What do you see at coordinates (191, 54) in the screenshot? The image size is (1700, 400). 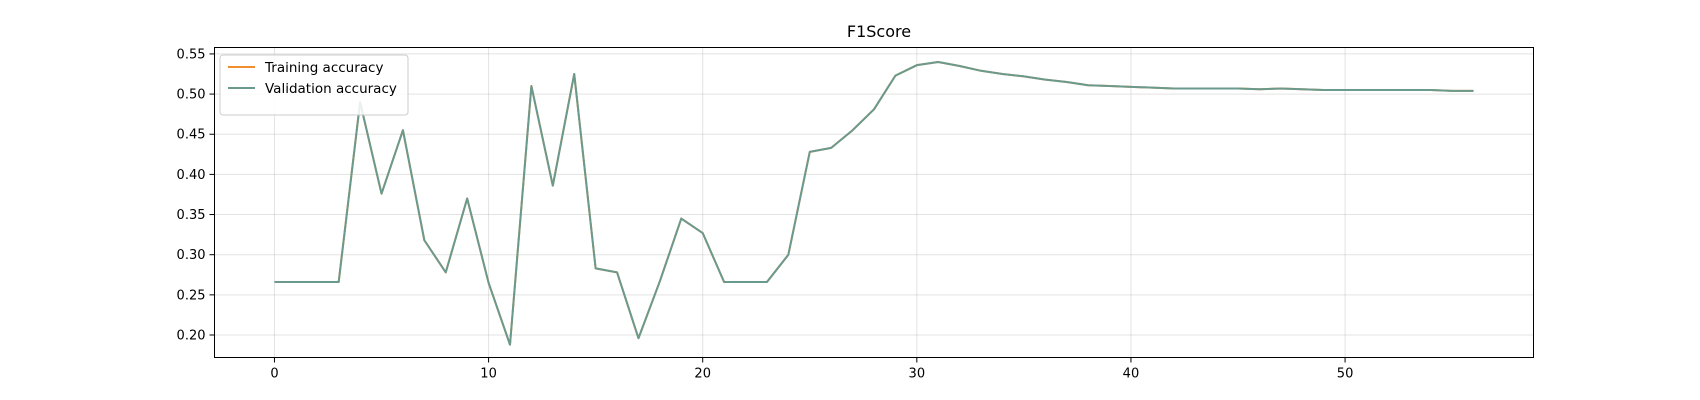 I see `y-tick-label: 0.55` at bounding box center [191, 54].